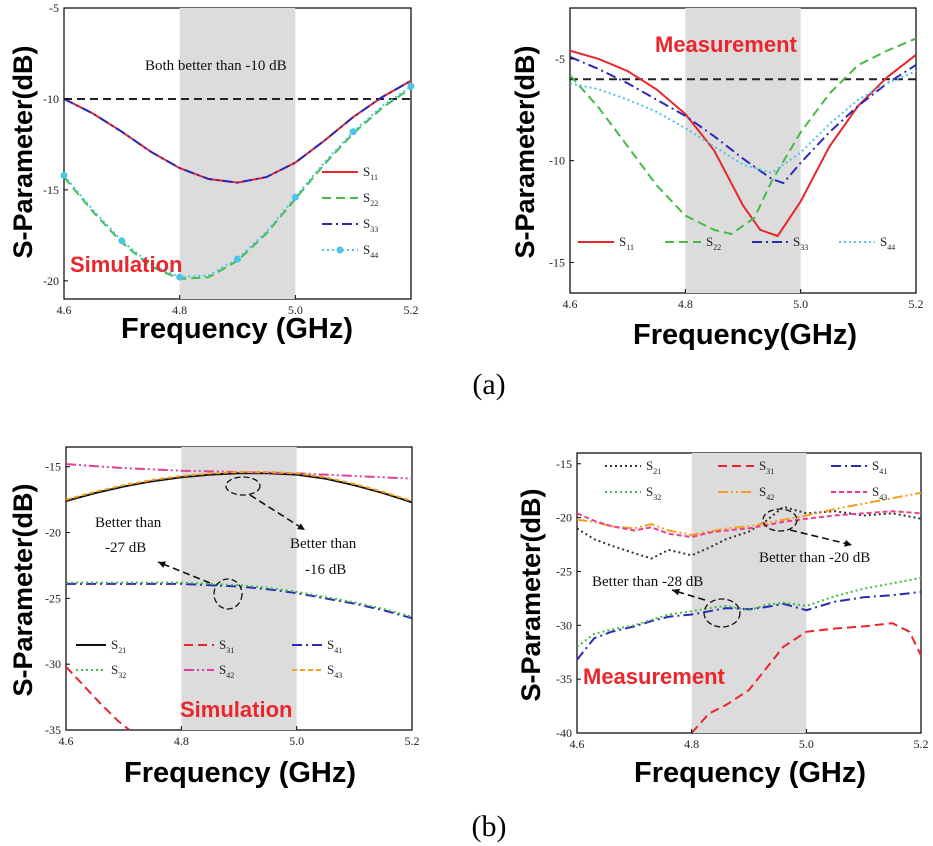 The height and width of the screenshot is (846, 933). I want to click on legend-subscript: 22, so click(717, 247).